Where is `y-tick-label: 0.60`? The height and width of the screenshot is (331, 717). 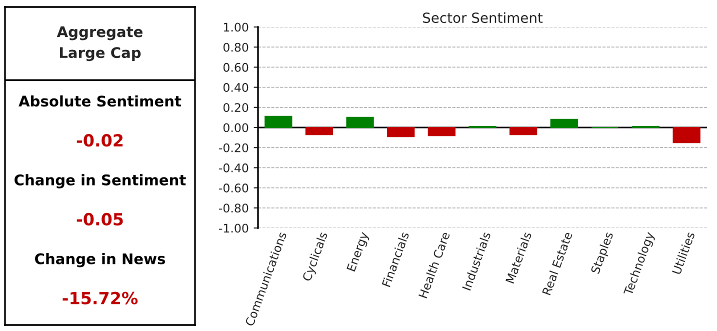
y-tick-label: 0.60 is located at coordinates (235, 67).